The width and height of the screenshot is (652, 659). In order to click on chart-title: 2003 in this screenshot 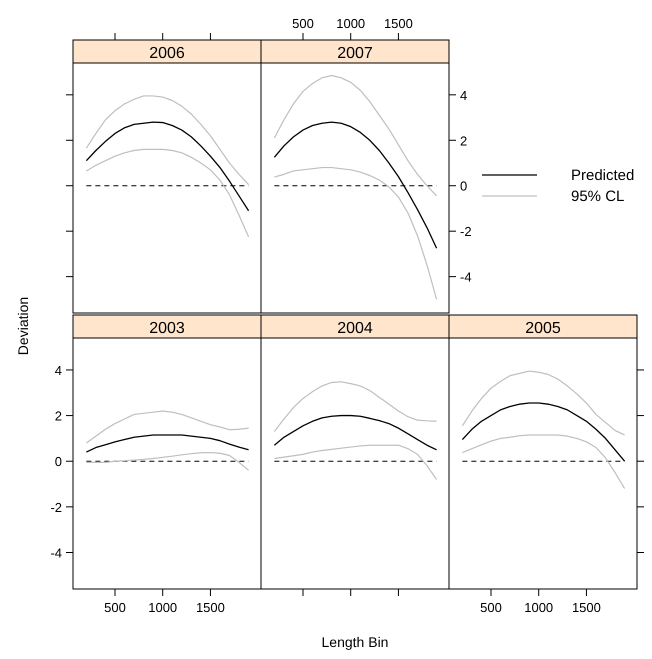, I will do `click(167, 328)`.